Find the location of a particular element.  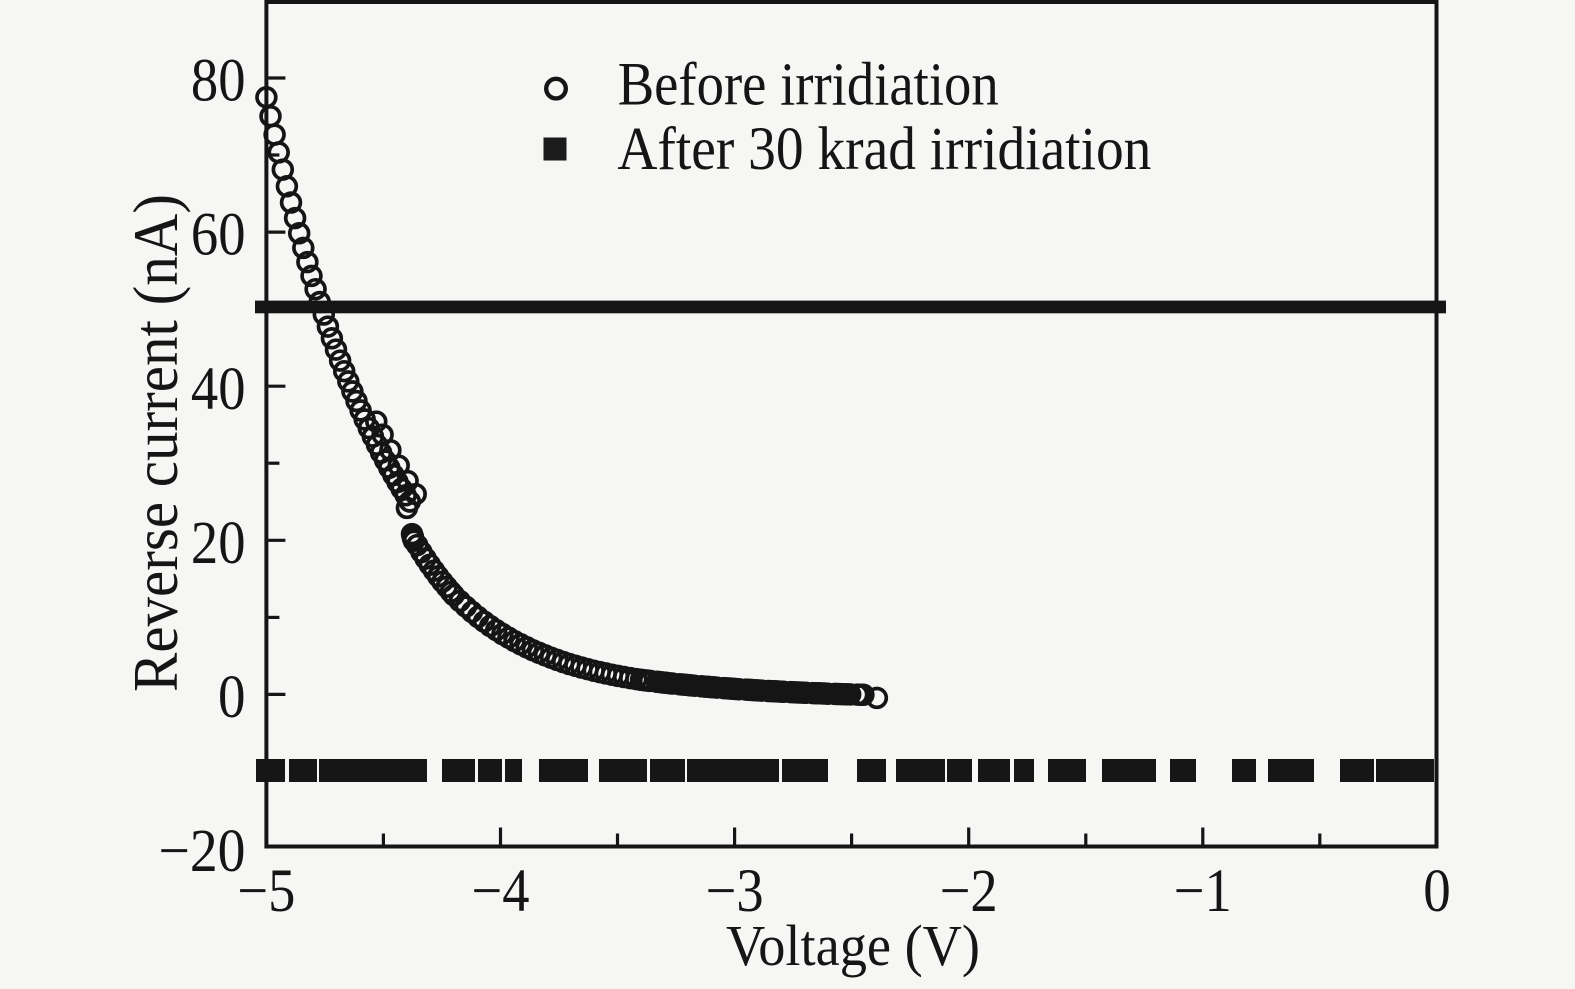

svg-text: Before irridiation is located at coordinates (808, 85).